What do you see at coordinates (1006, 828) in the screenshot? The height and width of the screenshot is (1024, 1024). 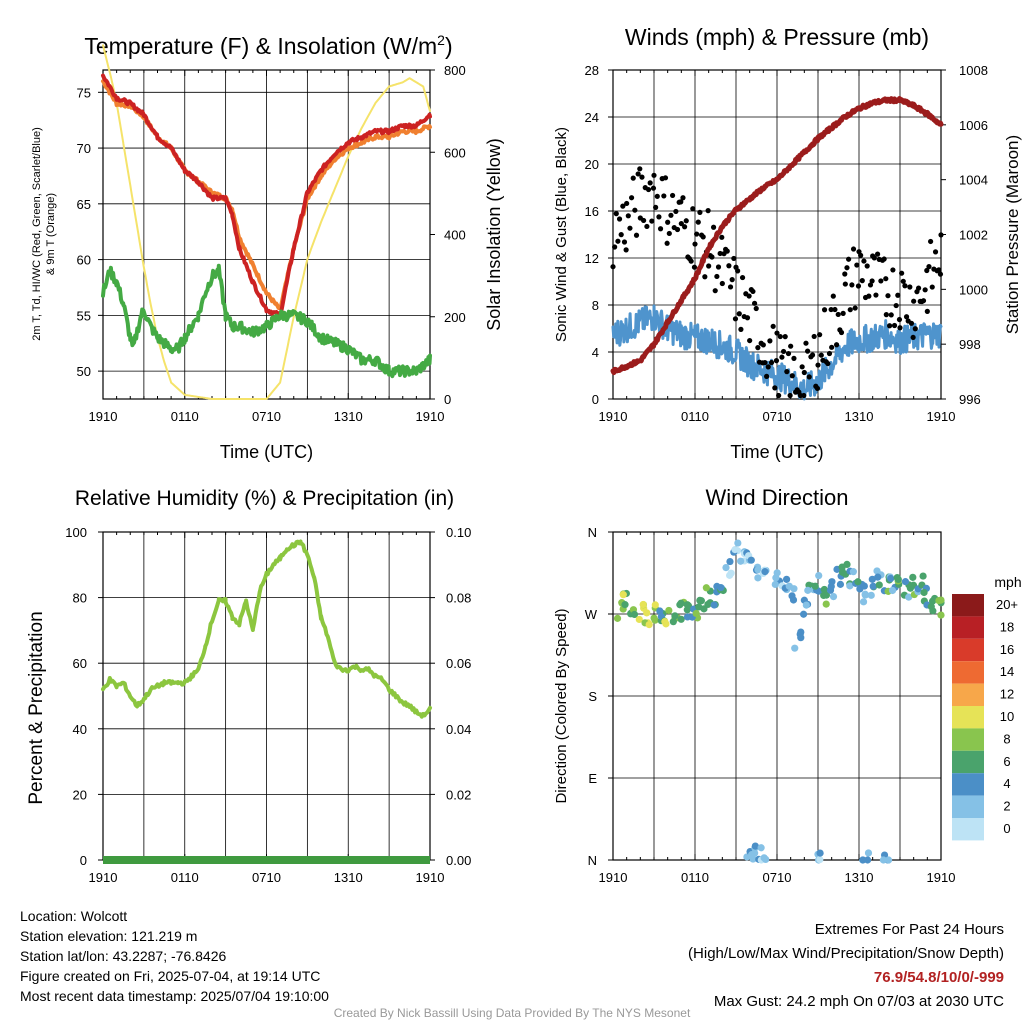 I see `legend-label: 0` at bounding box center [1006, 828].